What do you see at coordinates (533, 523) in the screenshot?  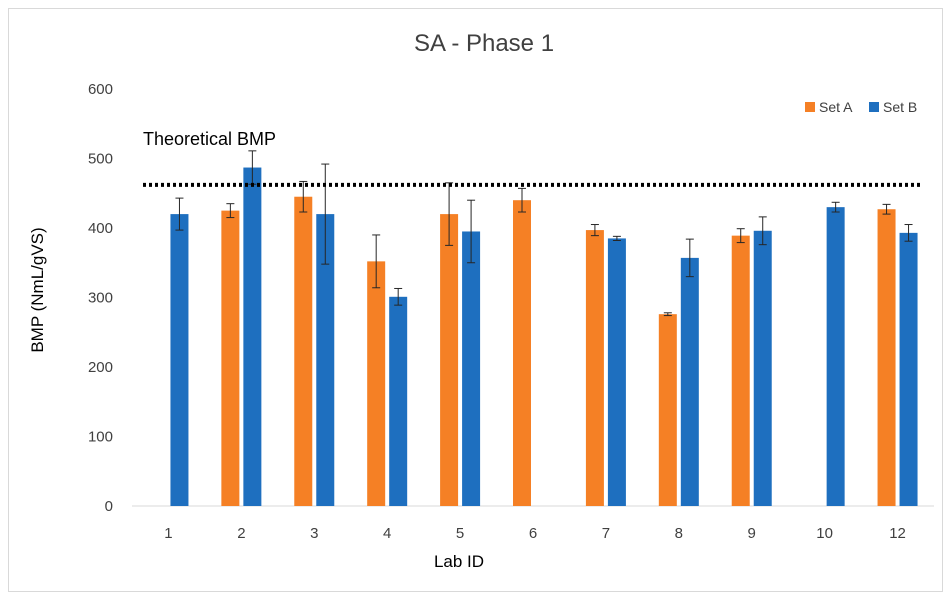 I see `x-axis: 1 2 3 4 5 6 7 8 9 10 12` at bounding box center [533, 523].